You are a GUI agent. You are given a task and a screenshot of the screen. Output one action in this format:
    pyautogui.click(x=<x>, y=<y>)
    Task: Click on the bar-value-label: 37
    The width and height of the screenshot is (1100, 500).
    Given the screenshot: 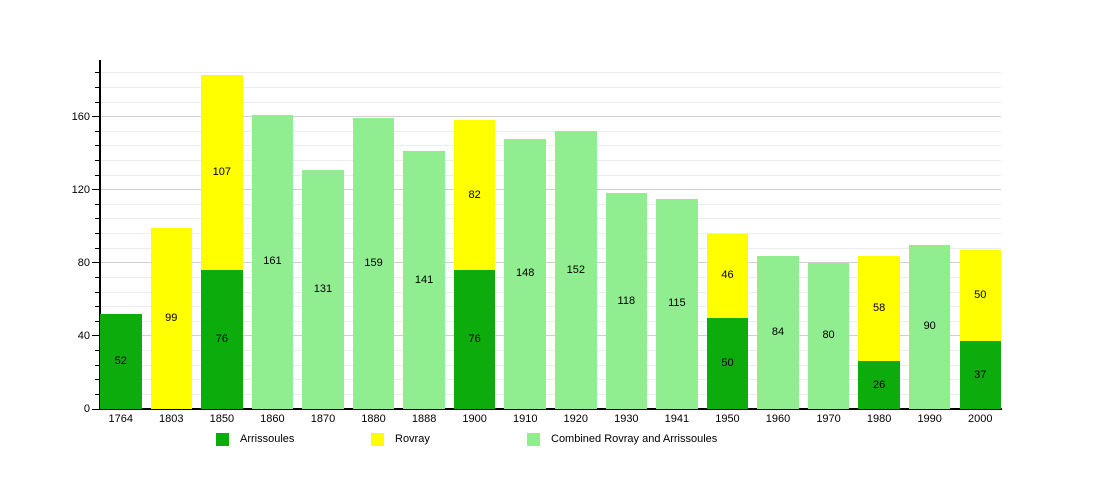 What is the action you would take?
    pyautogui.click(x=980, y=374)
    